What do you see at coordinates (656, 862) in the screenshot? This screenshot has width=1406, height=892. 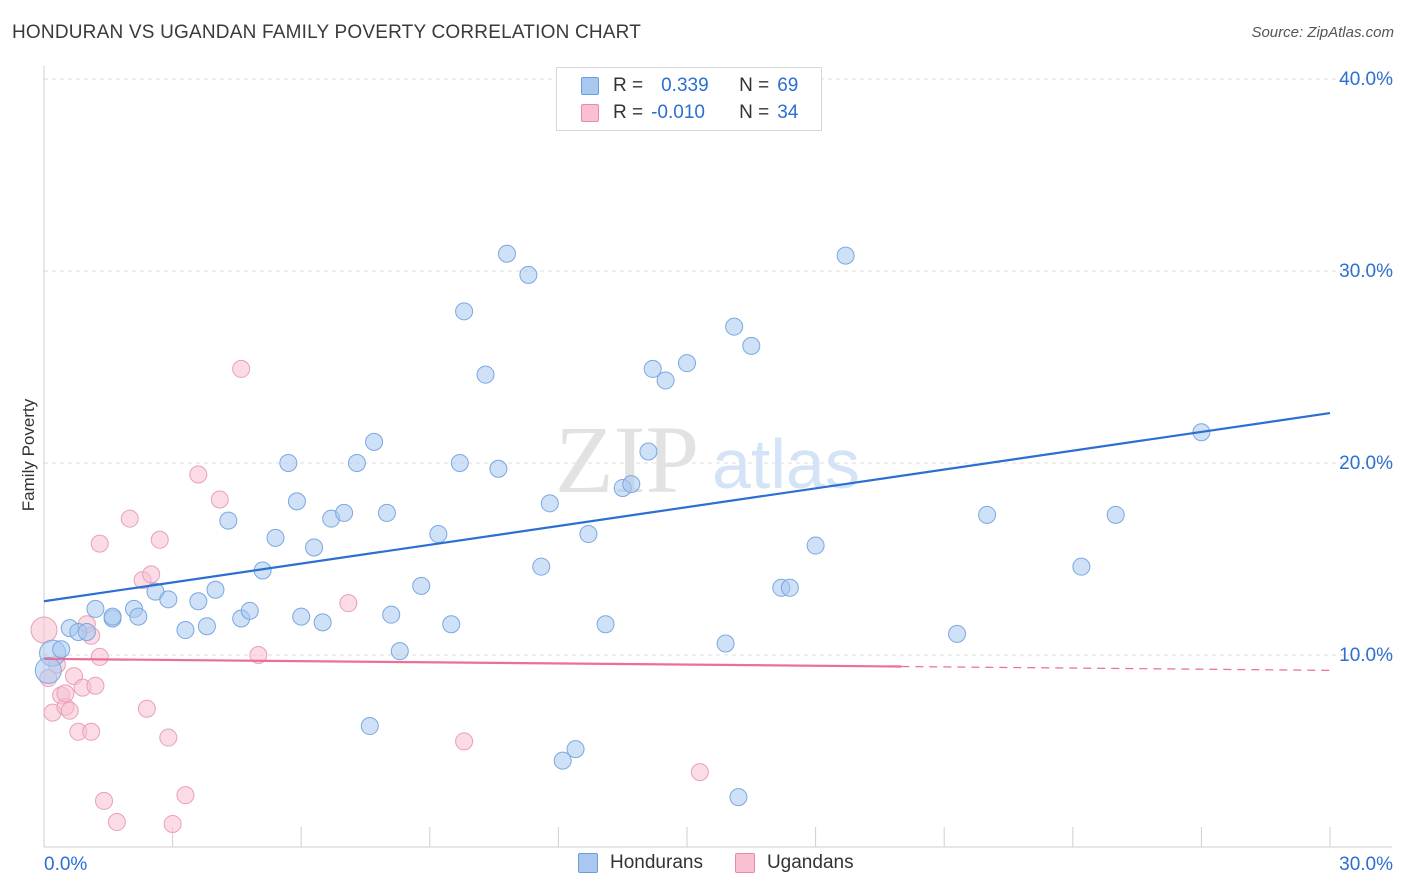 I see `legend-label-hondurans: Hondurans` at bounding box center [656, 862].